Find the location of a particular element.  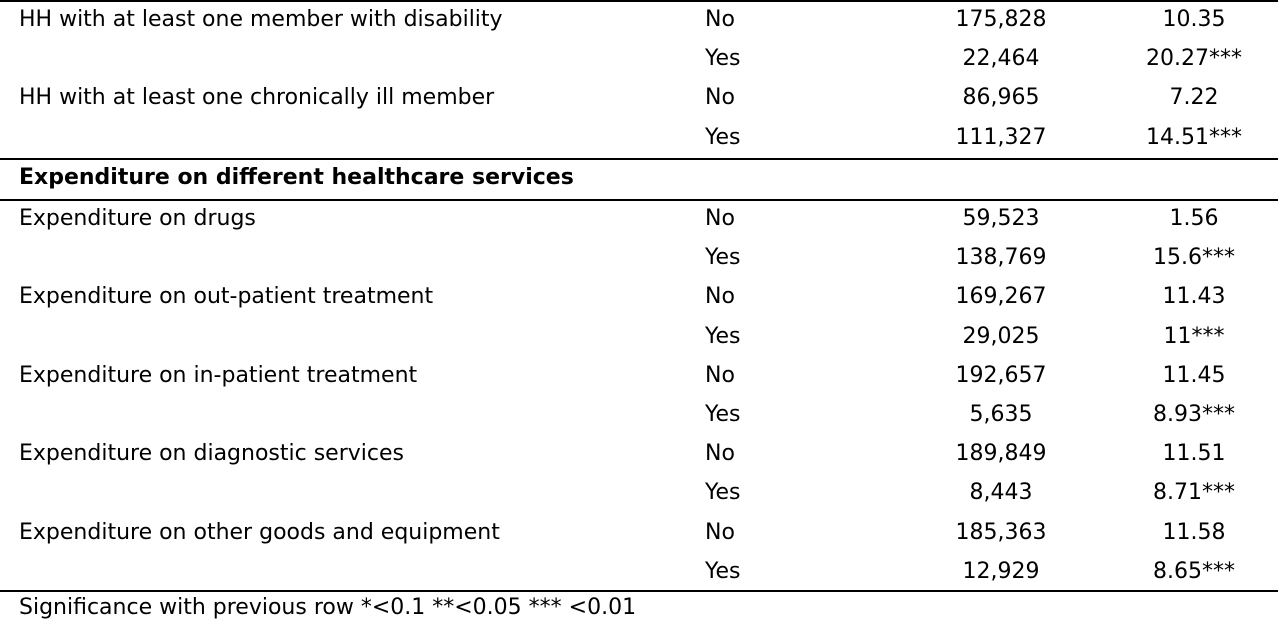

bottom-rule is located at coordinates (639, 591).